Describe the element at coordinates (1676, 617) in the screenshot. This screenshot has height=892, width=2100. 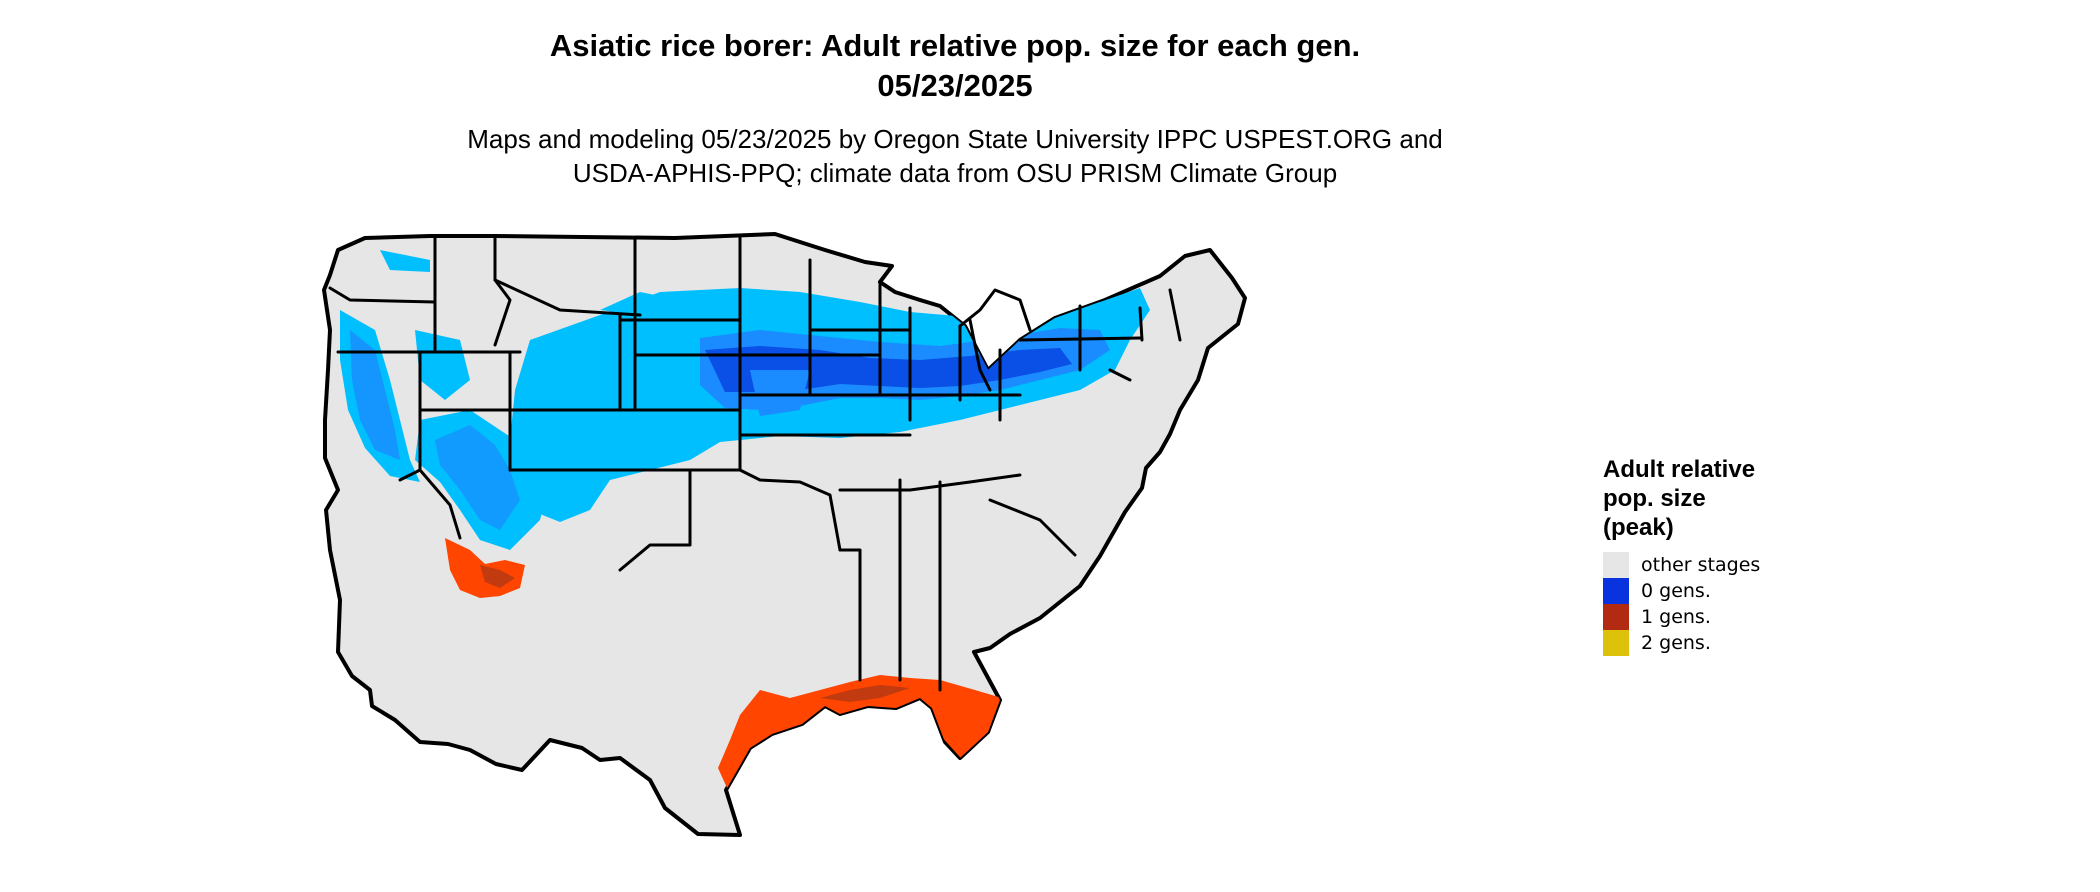
I see `legend-label: 1 gens.` at that location.